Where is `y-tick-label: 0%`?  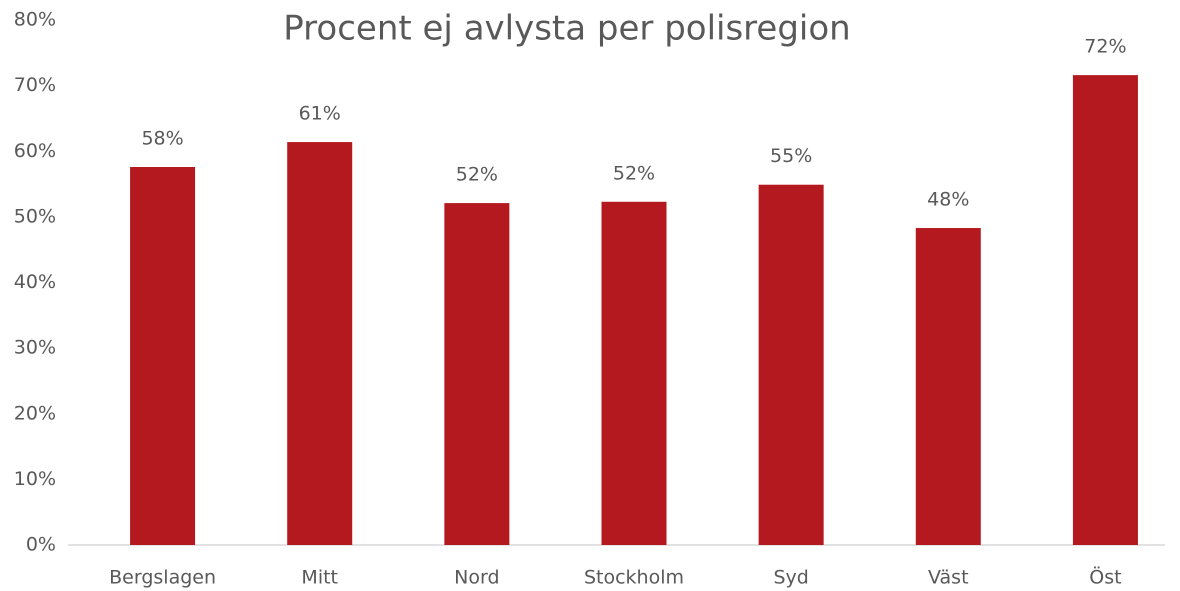
y-tick-label: 0% is located at coordinates (41, 545).